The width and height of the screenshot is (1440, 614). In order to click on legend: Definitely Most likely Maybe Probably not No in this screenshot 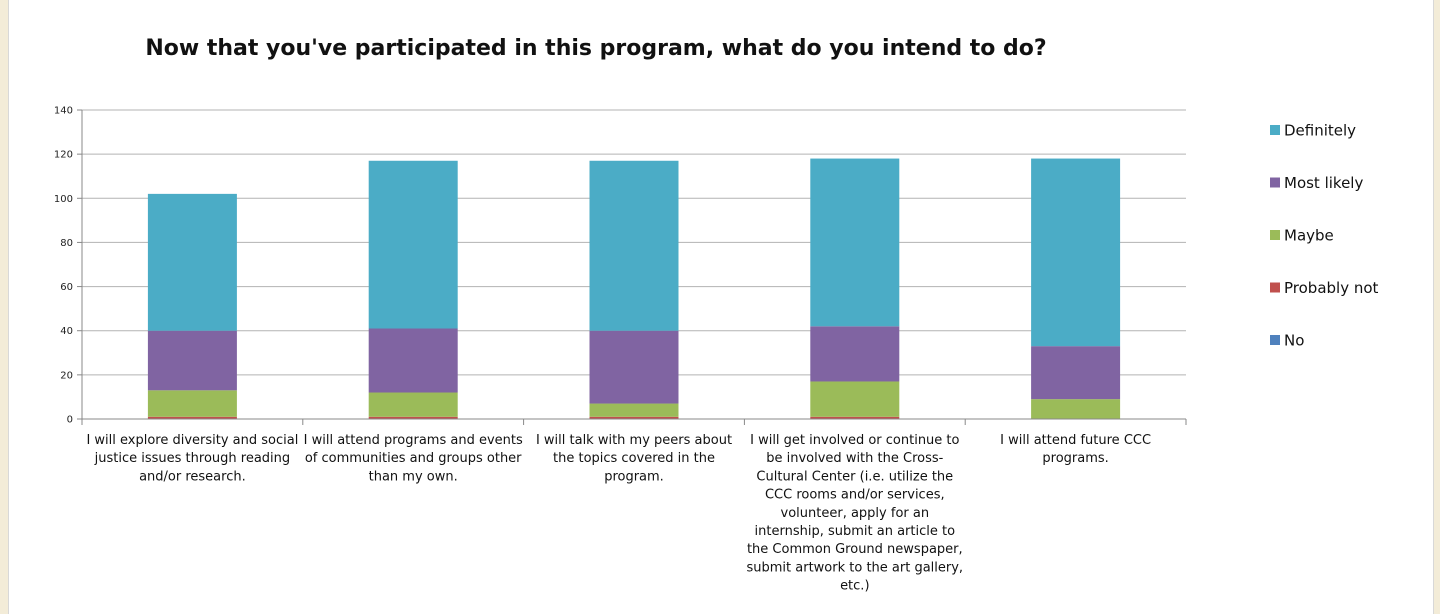, I will do `click(1324, 236)`.